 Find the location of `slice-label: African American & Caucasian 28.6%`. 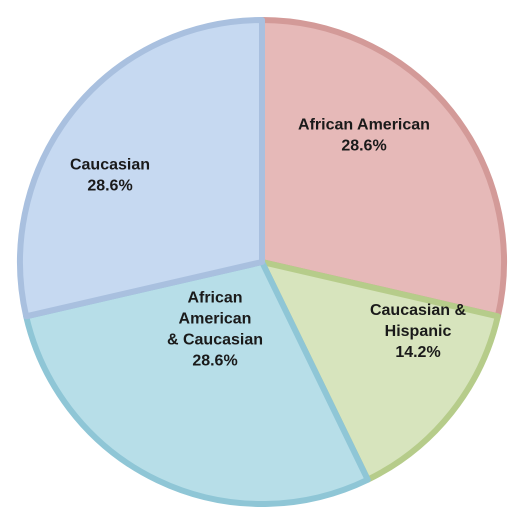

slice-label: African American & Caucasian 28.6% is located at coordinates (215, 330).